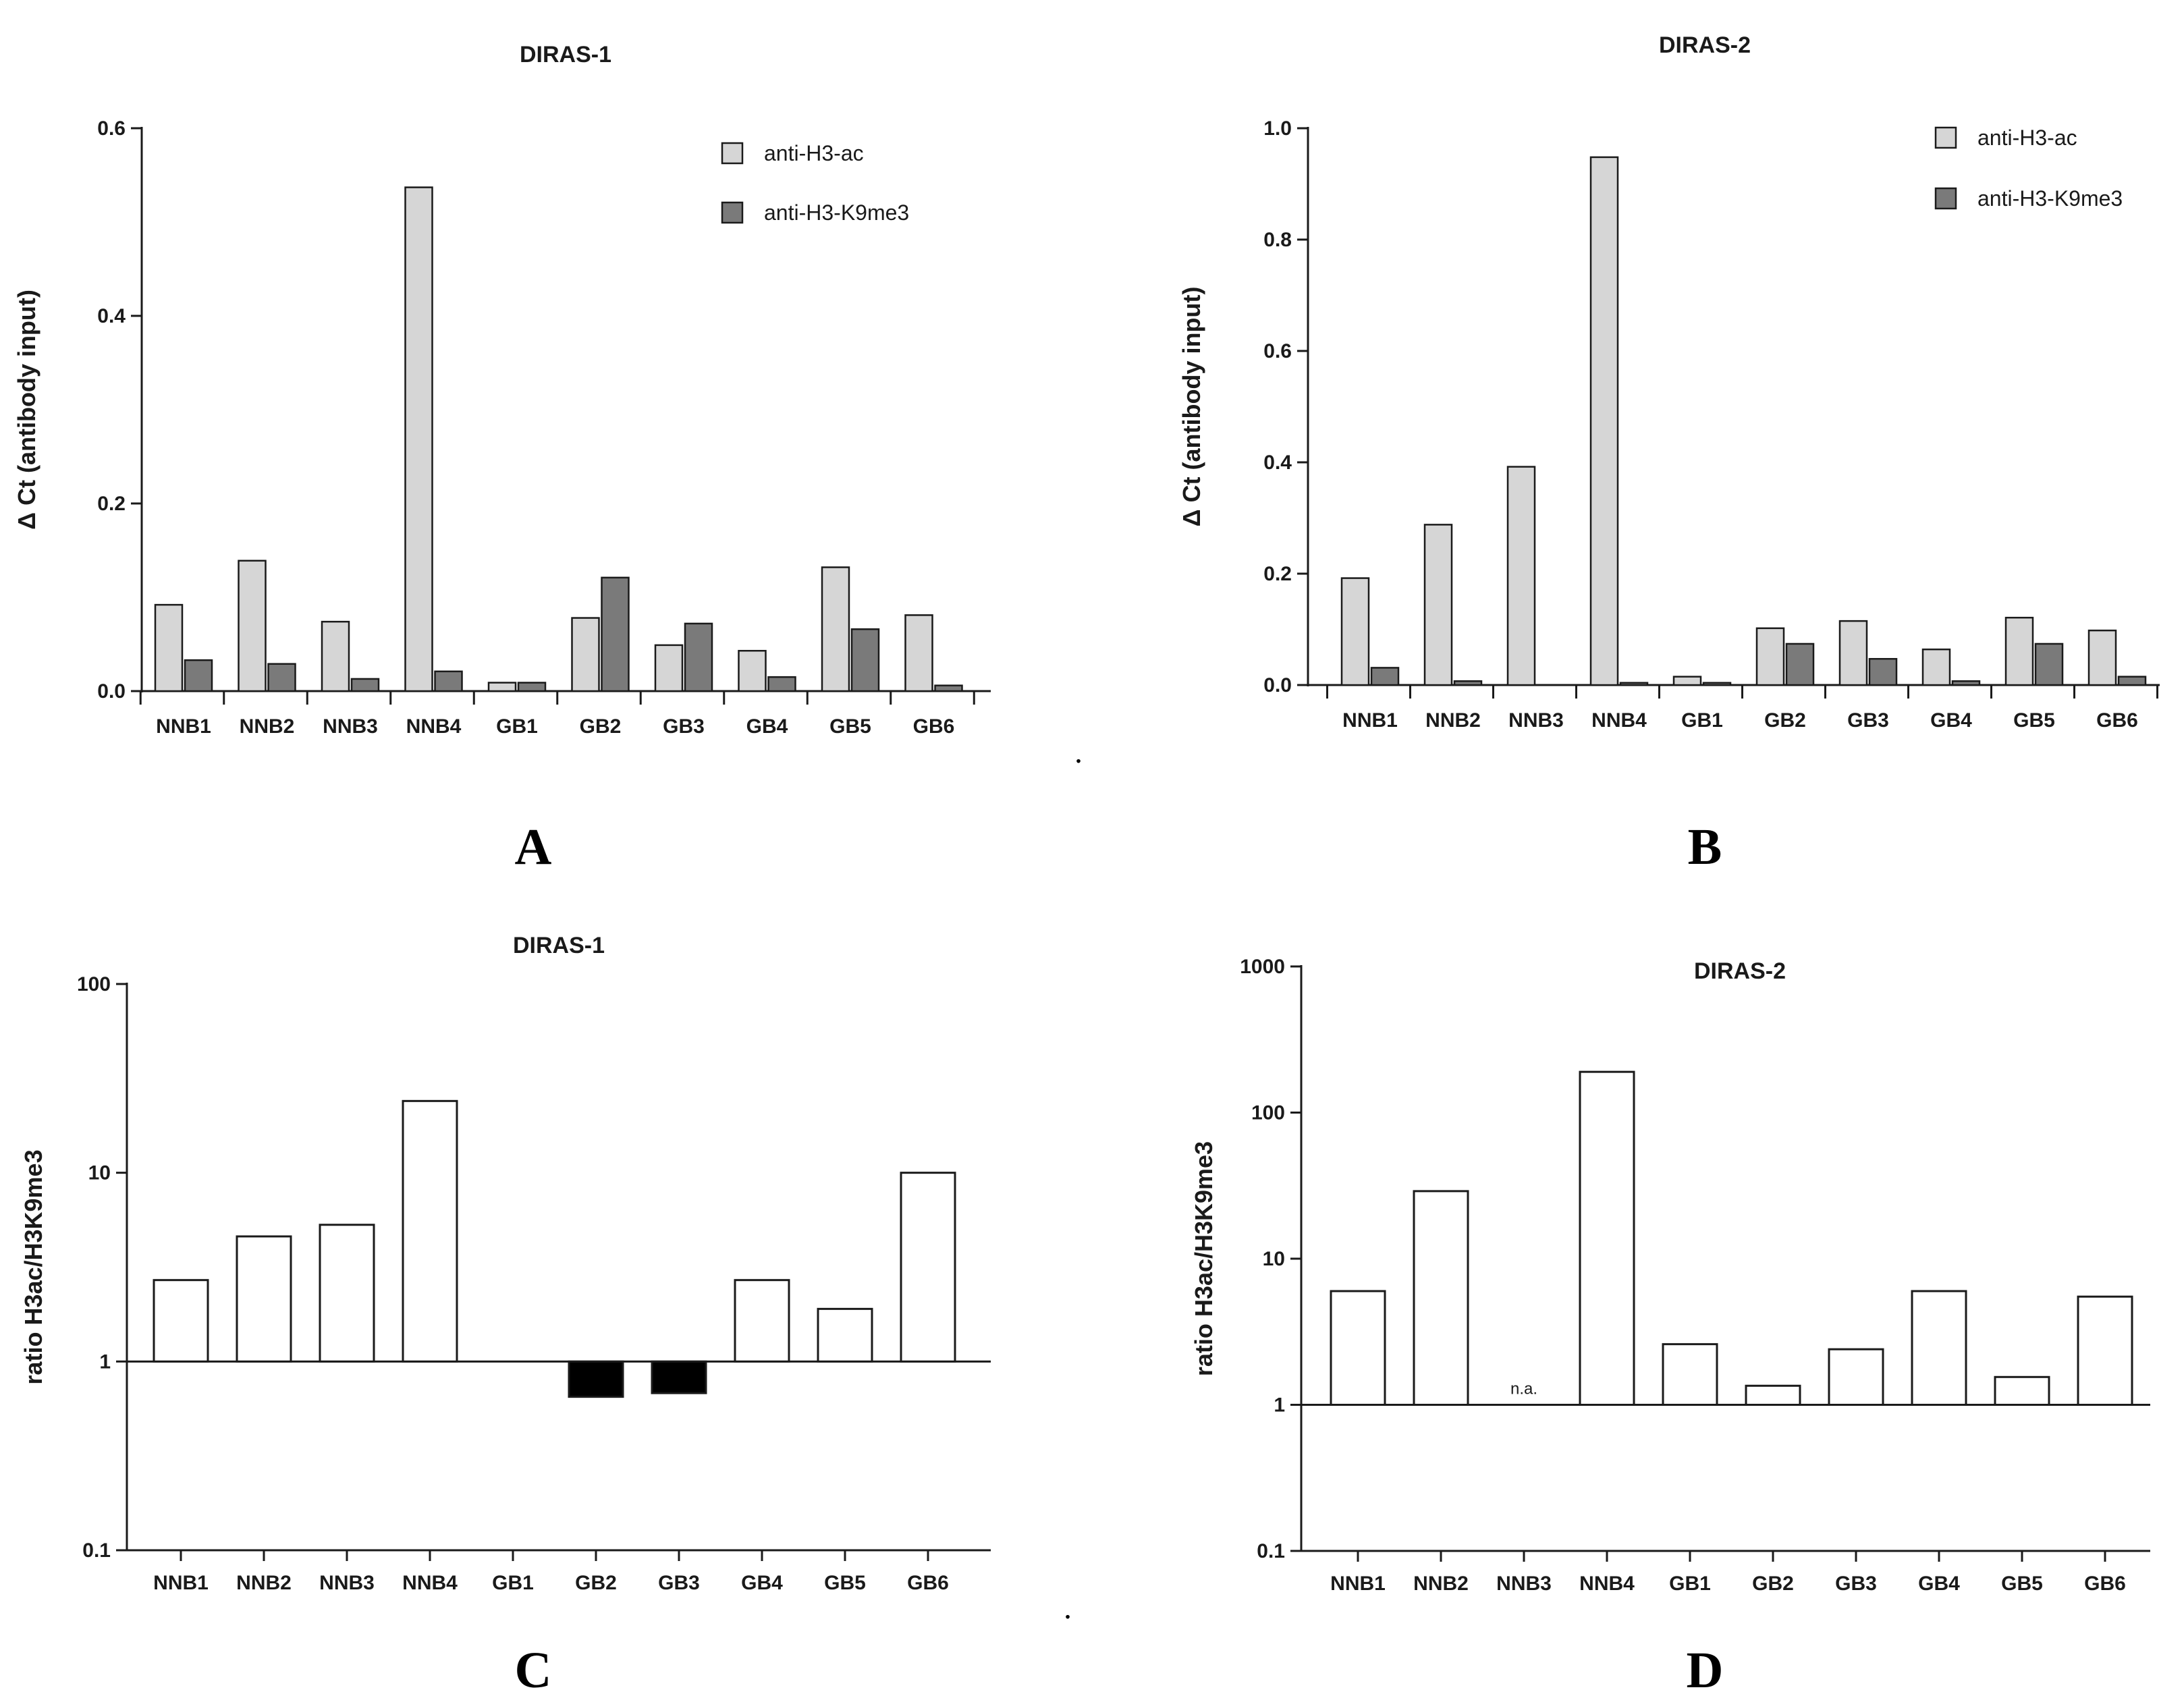 This screenshot has width=2184, height=1694. Describe the element at coordinates (347, 1293) in the screenshot. I see `ratio-bar-nnb3` at that location.